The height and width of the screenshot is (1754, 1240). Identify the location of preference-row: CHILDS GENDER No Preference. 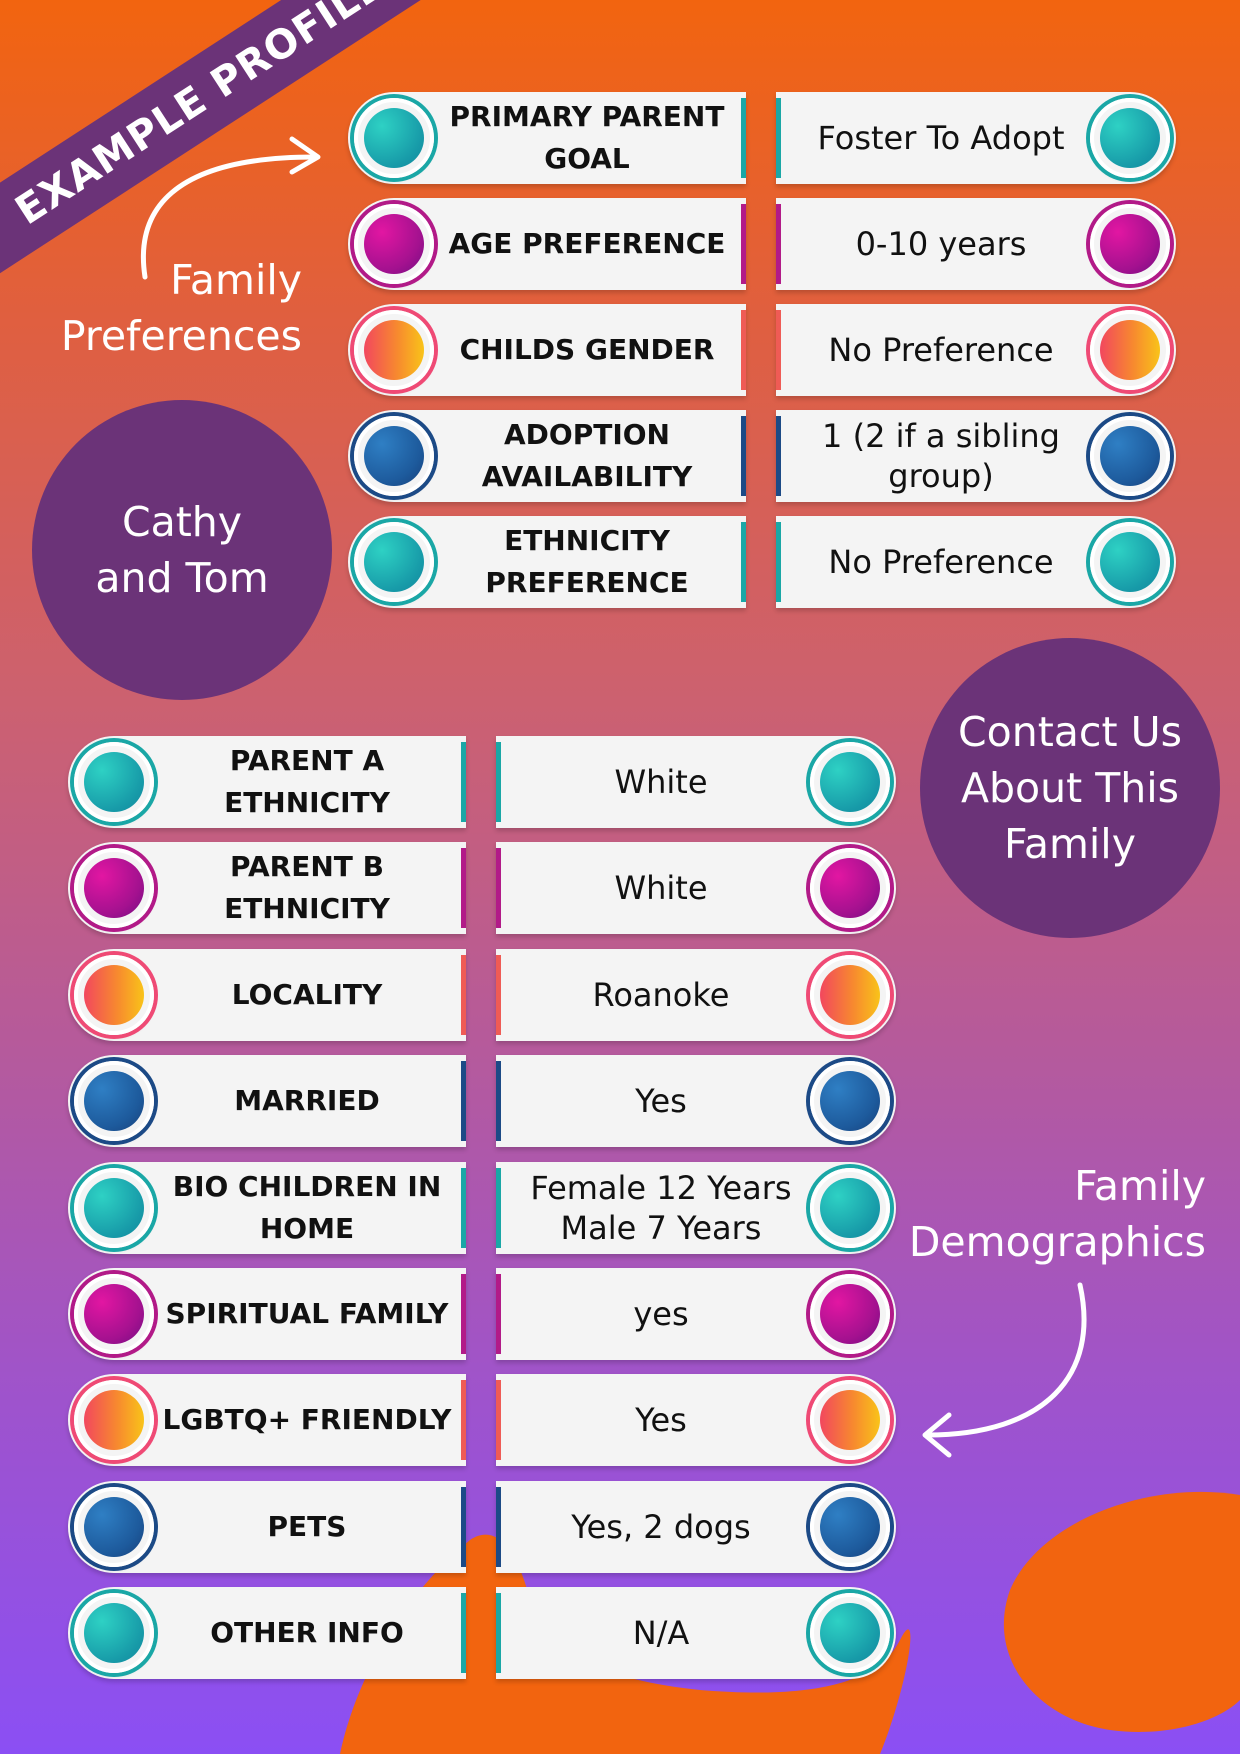
(620, 350).